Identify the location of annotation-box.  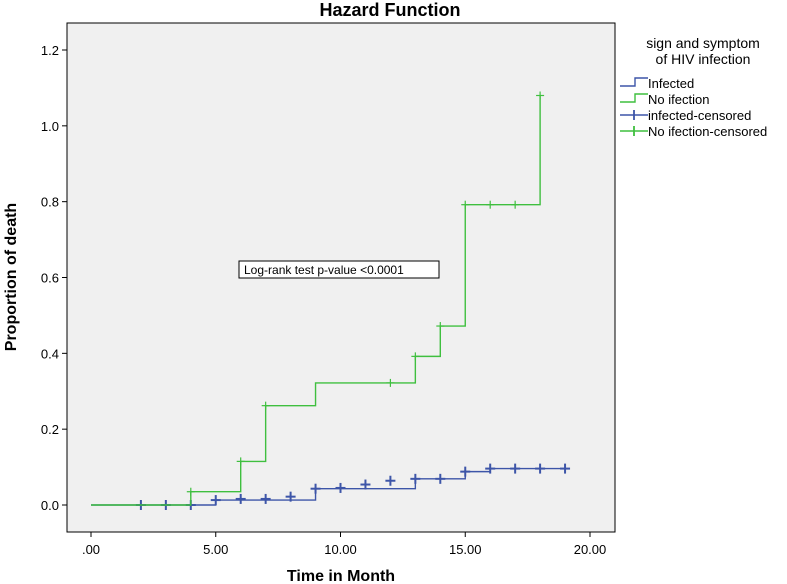
(339, 269).